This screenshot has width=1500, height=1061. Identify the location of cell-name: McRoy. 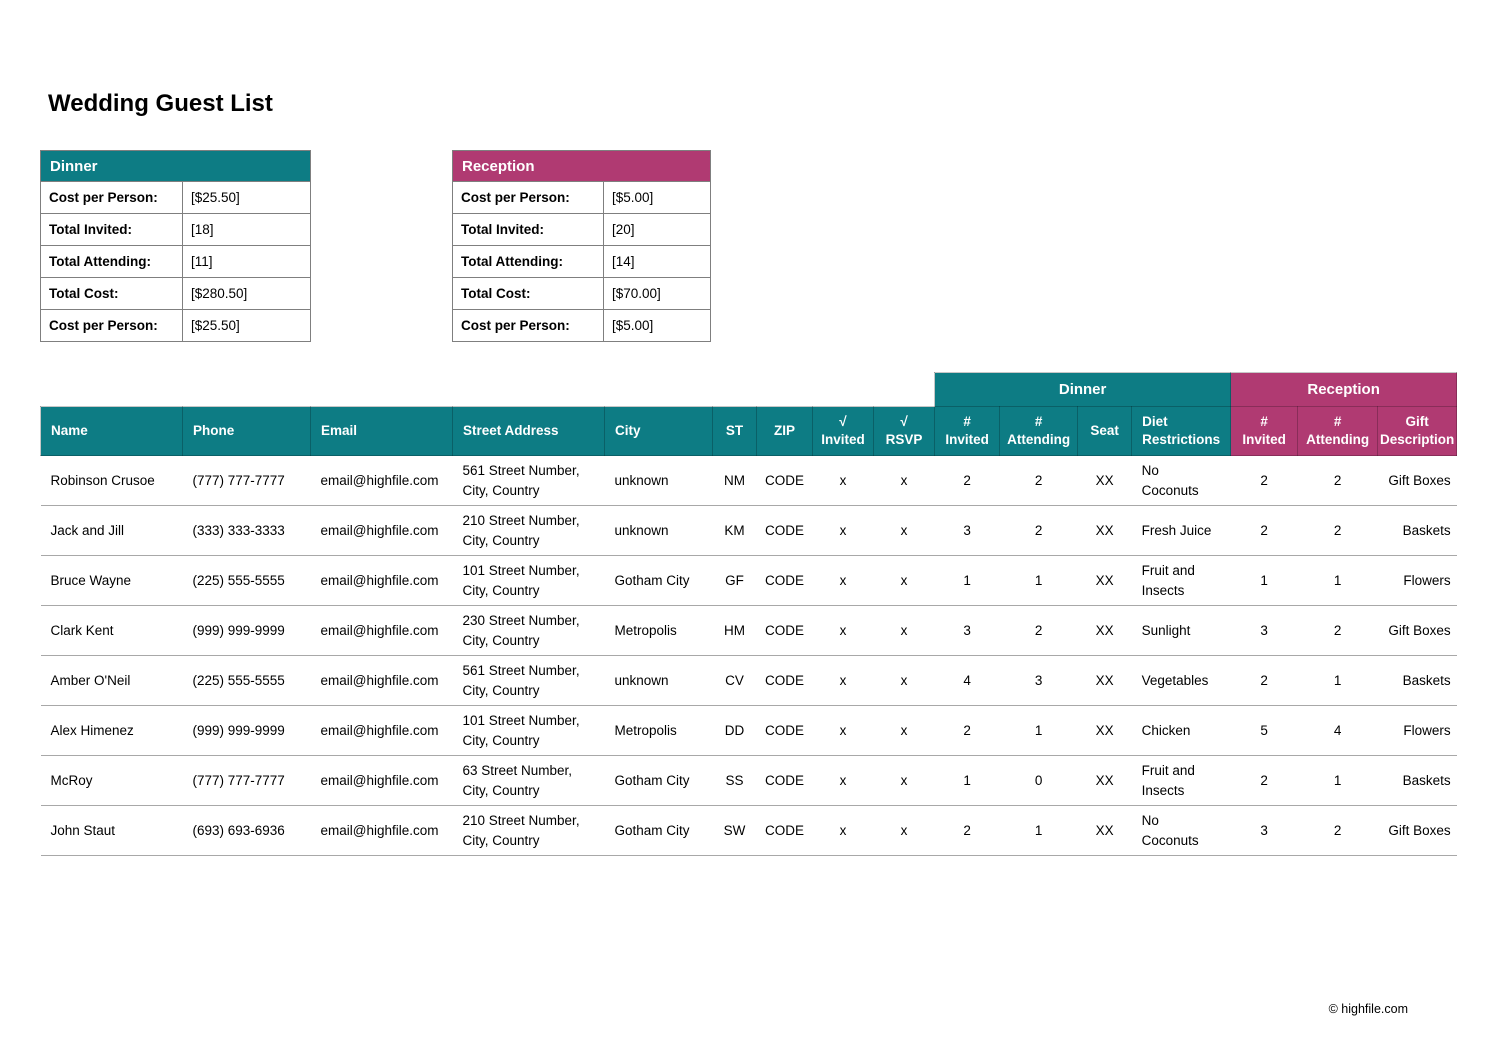
(111, 780).